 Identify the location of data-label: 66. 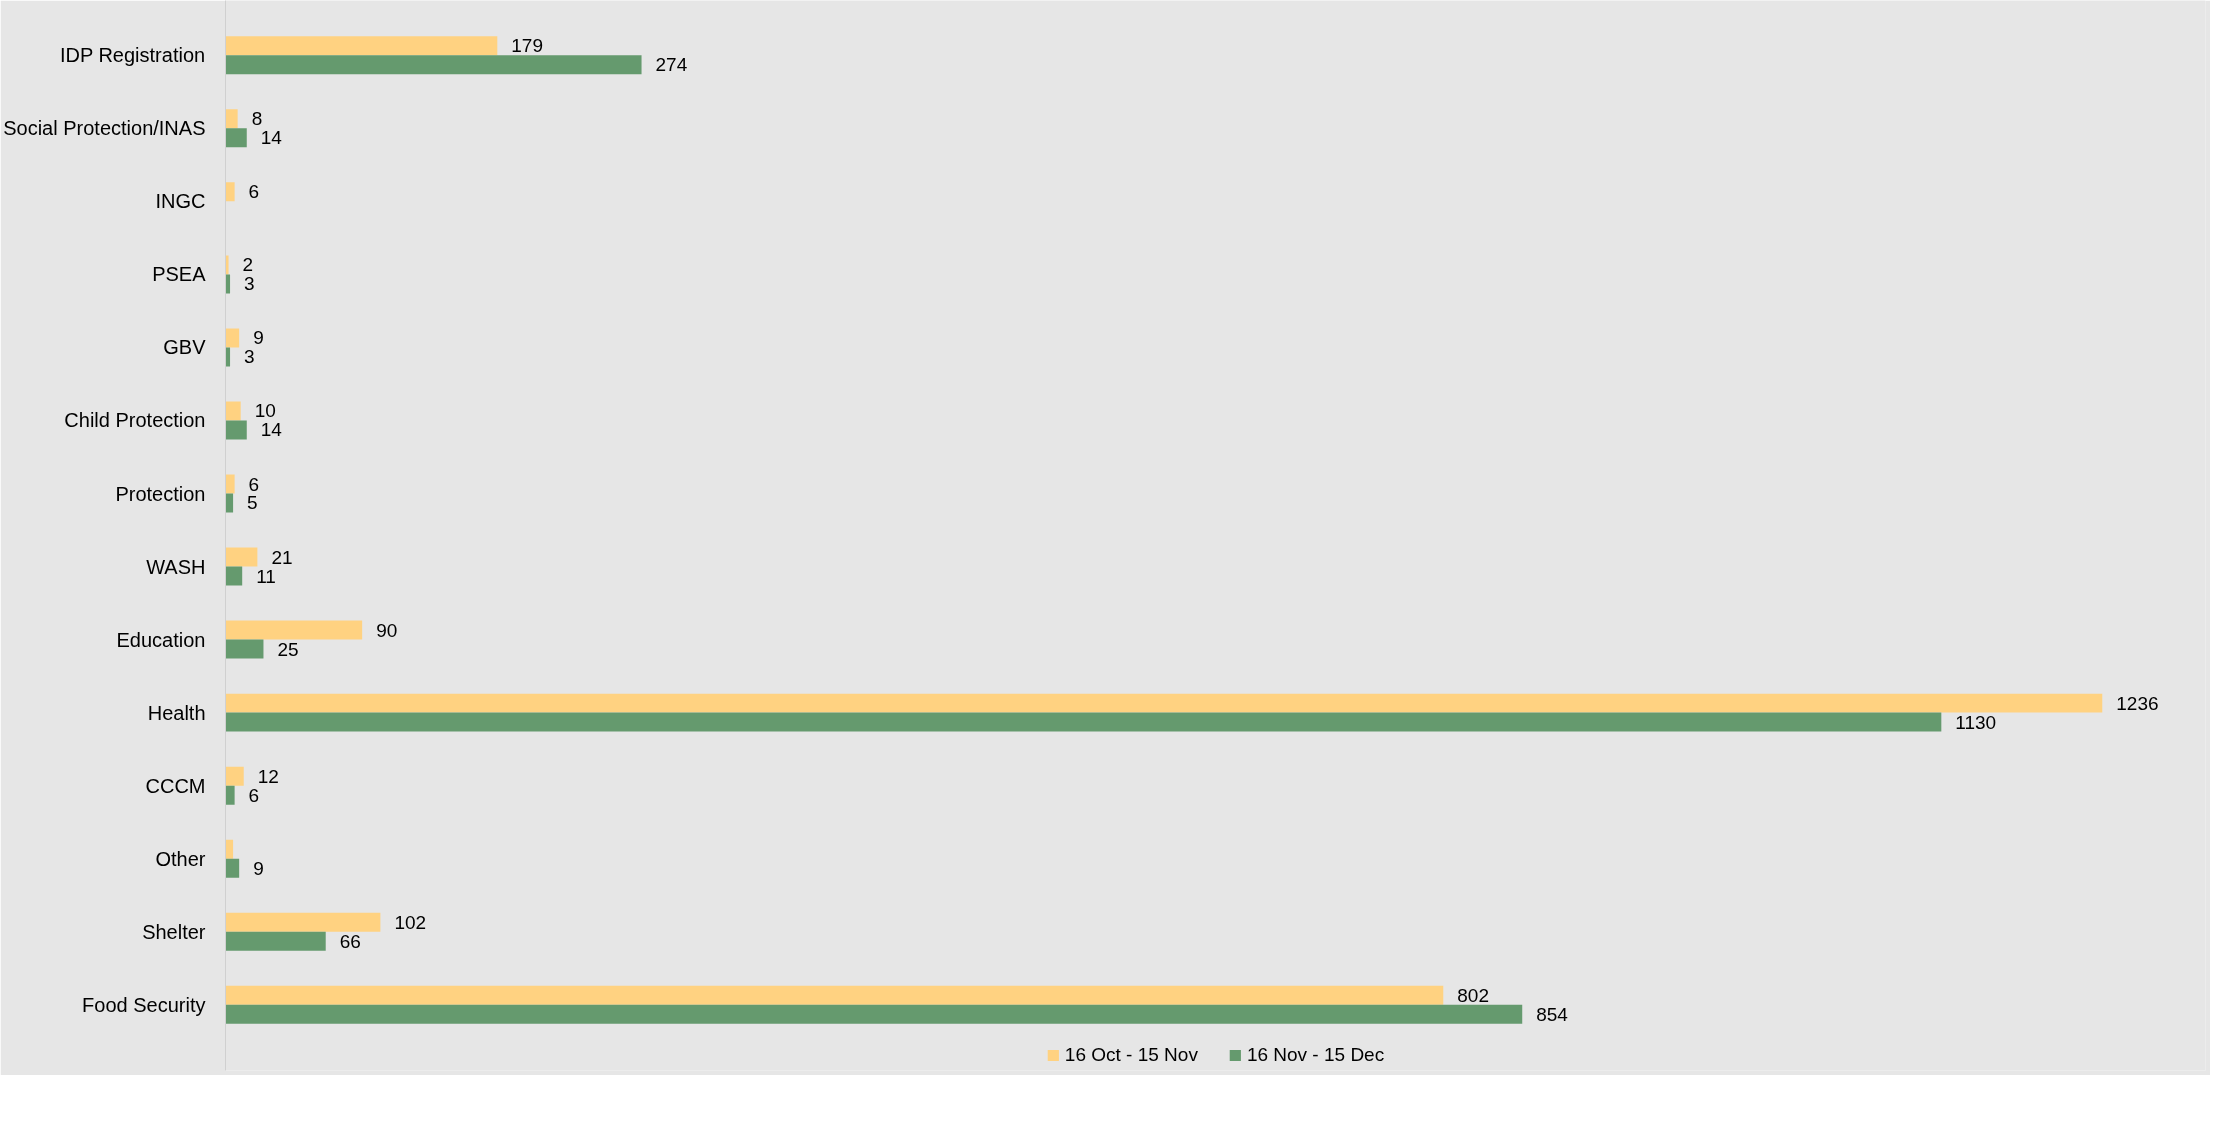
(350, 941).